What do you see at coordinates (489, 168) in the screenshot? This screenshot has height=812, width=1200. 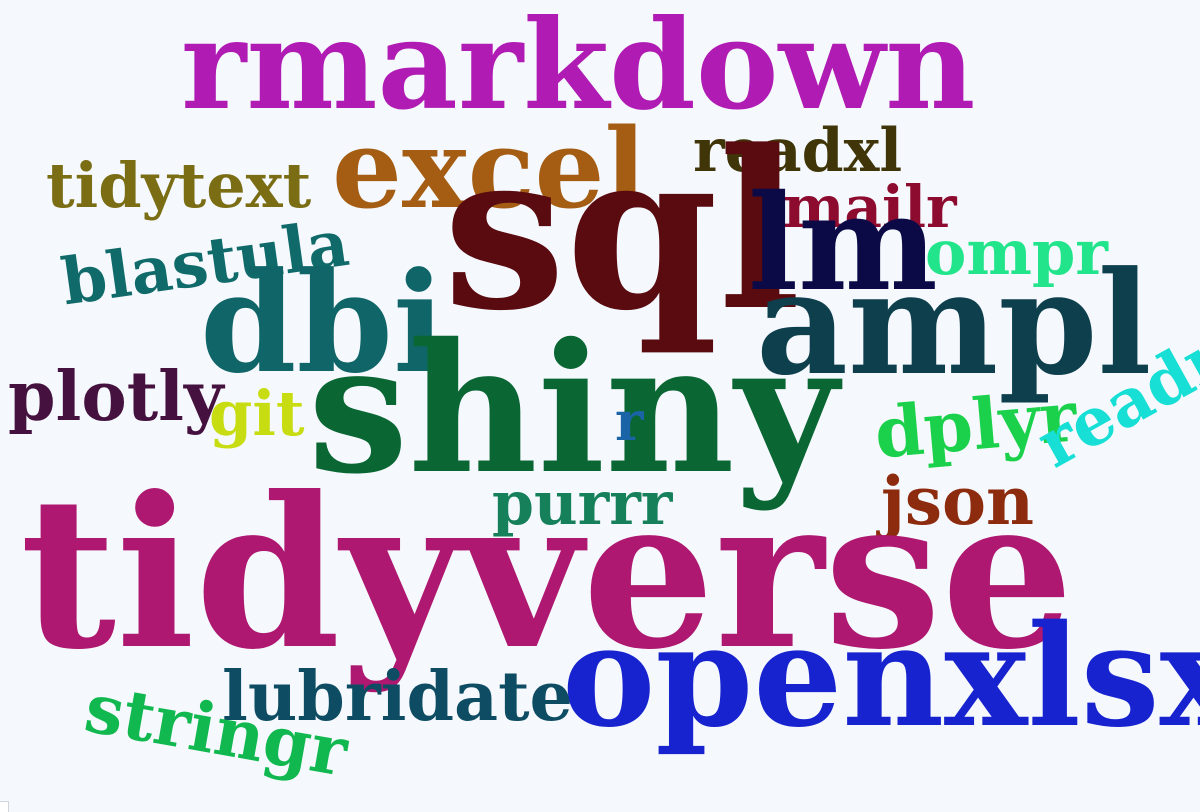 I see `word-excel: excel` at bounding box center [489, 168].